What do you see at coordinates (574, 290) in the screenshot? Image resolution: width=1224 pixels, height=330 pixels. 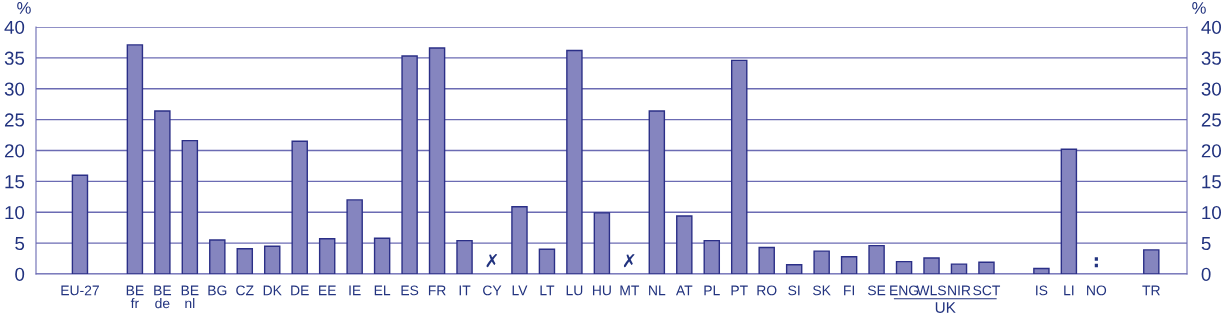 I see `x-tick-label: LU` at bounding box center [574, 290].